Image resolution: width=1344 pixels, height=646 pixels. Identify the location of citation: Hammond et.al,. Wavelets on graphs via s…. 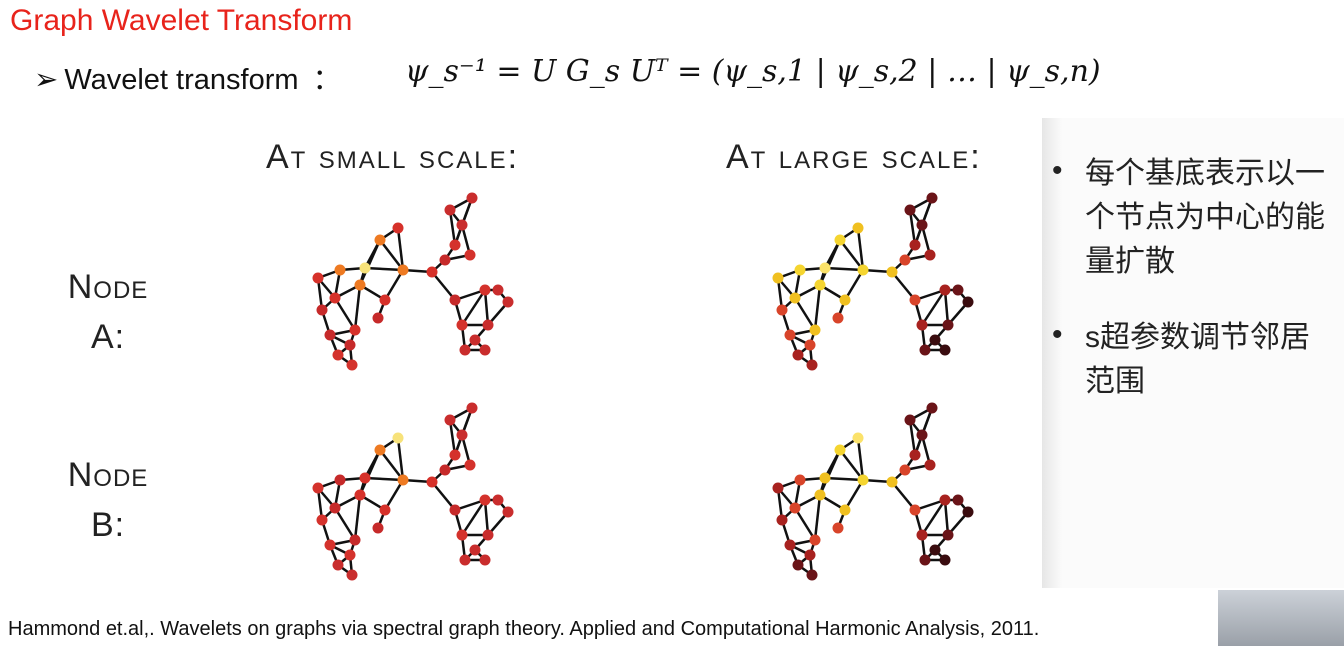
(524, 629).